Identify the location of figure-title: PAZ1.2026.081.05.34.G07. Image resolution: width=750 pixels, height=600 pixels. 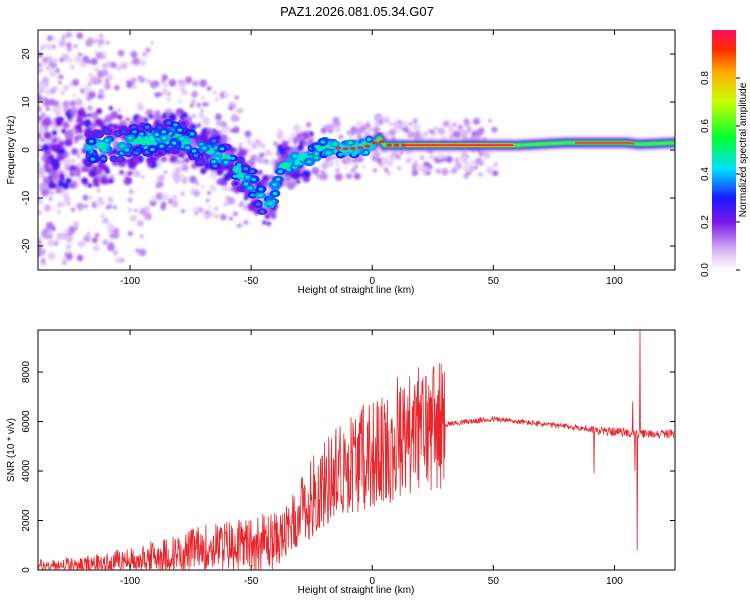
(357, 11).